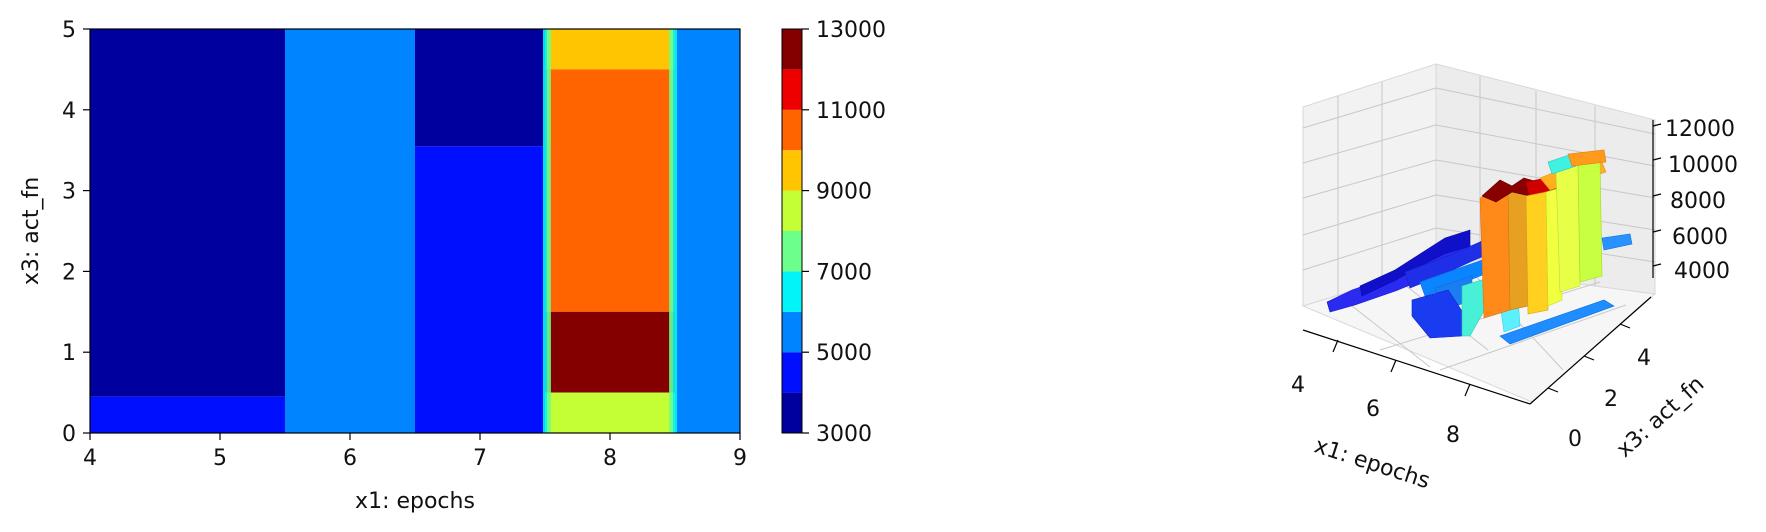  I want to click on heatmap-y-tick-label: 1, so click(69, 353).